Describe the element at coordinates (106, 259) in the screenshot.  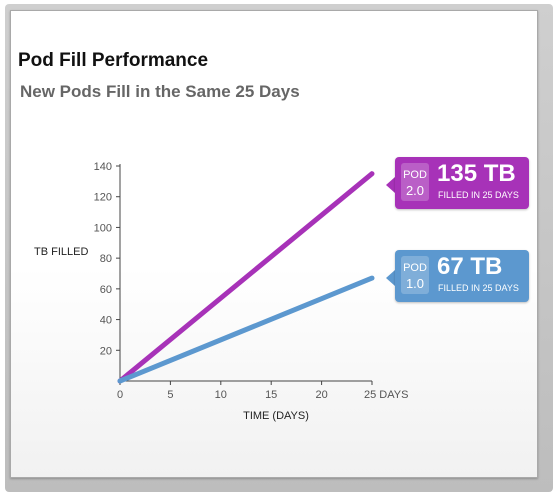
I see `y-tick-label: 80` at that location.